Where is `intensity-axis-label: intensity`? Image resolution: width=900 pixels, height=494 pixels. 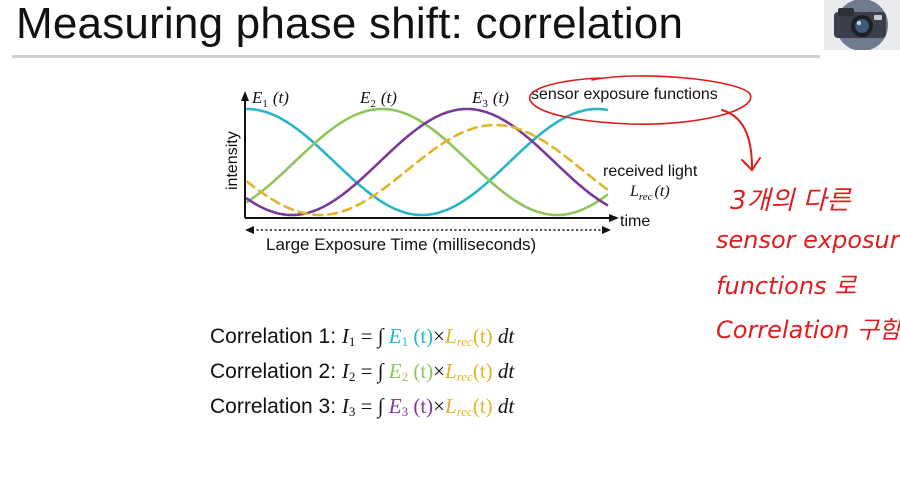
intensity-axis-label: intensity is located at coordinates (232, 160).